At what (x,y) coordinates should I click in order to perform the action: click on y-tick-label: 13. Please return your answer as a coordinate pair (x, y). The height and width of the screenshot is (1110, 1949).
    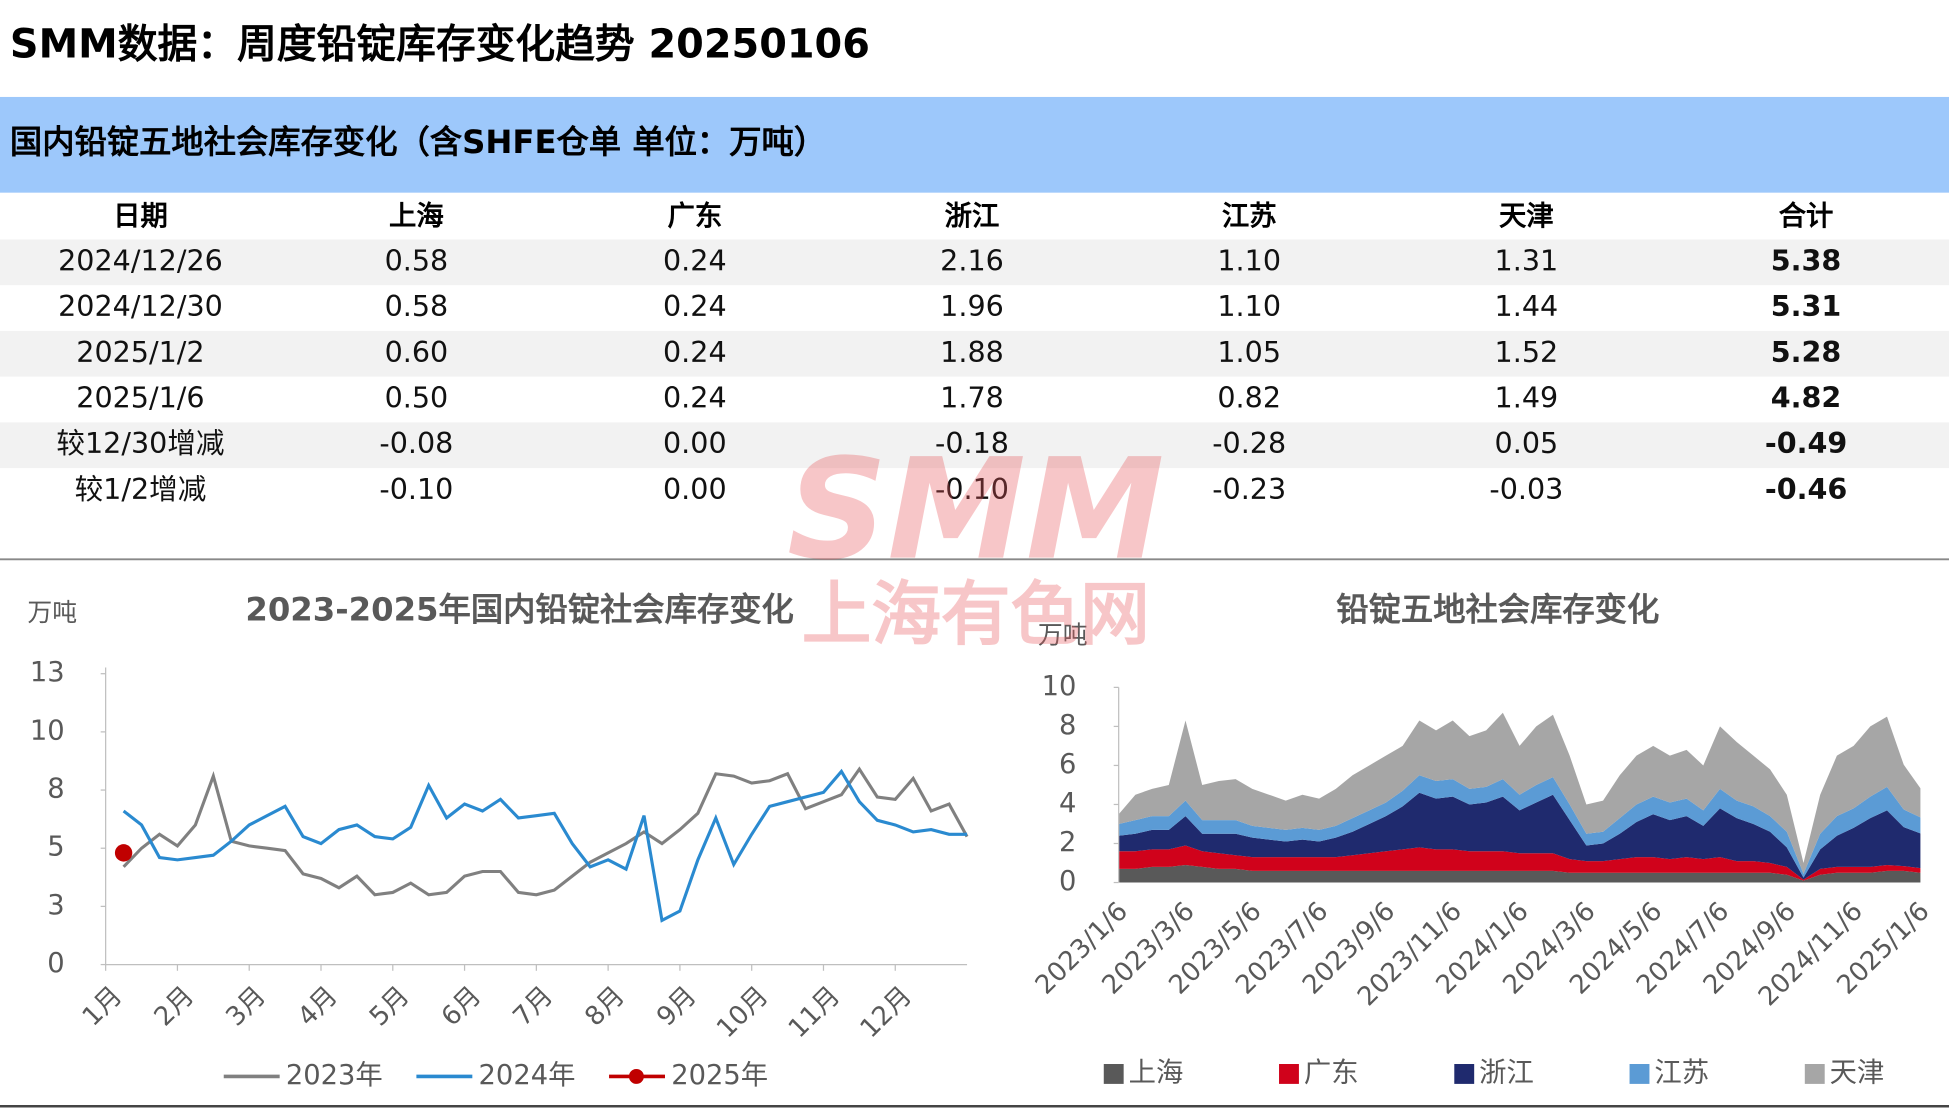
    Looking at the image, I should click on (47, 672).